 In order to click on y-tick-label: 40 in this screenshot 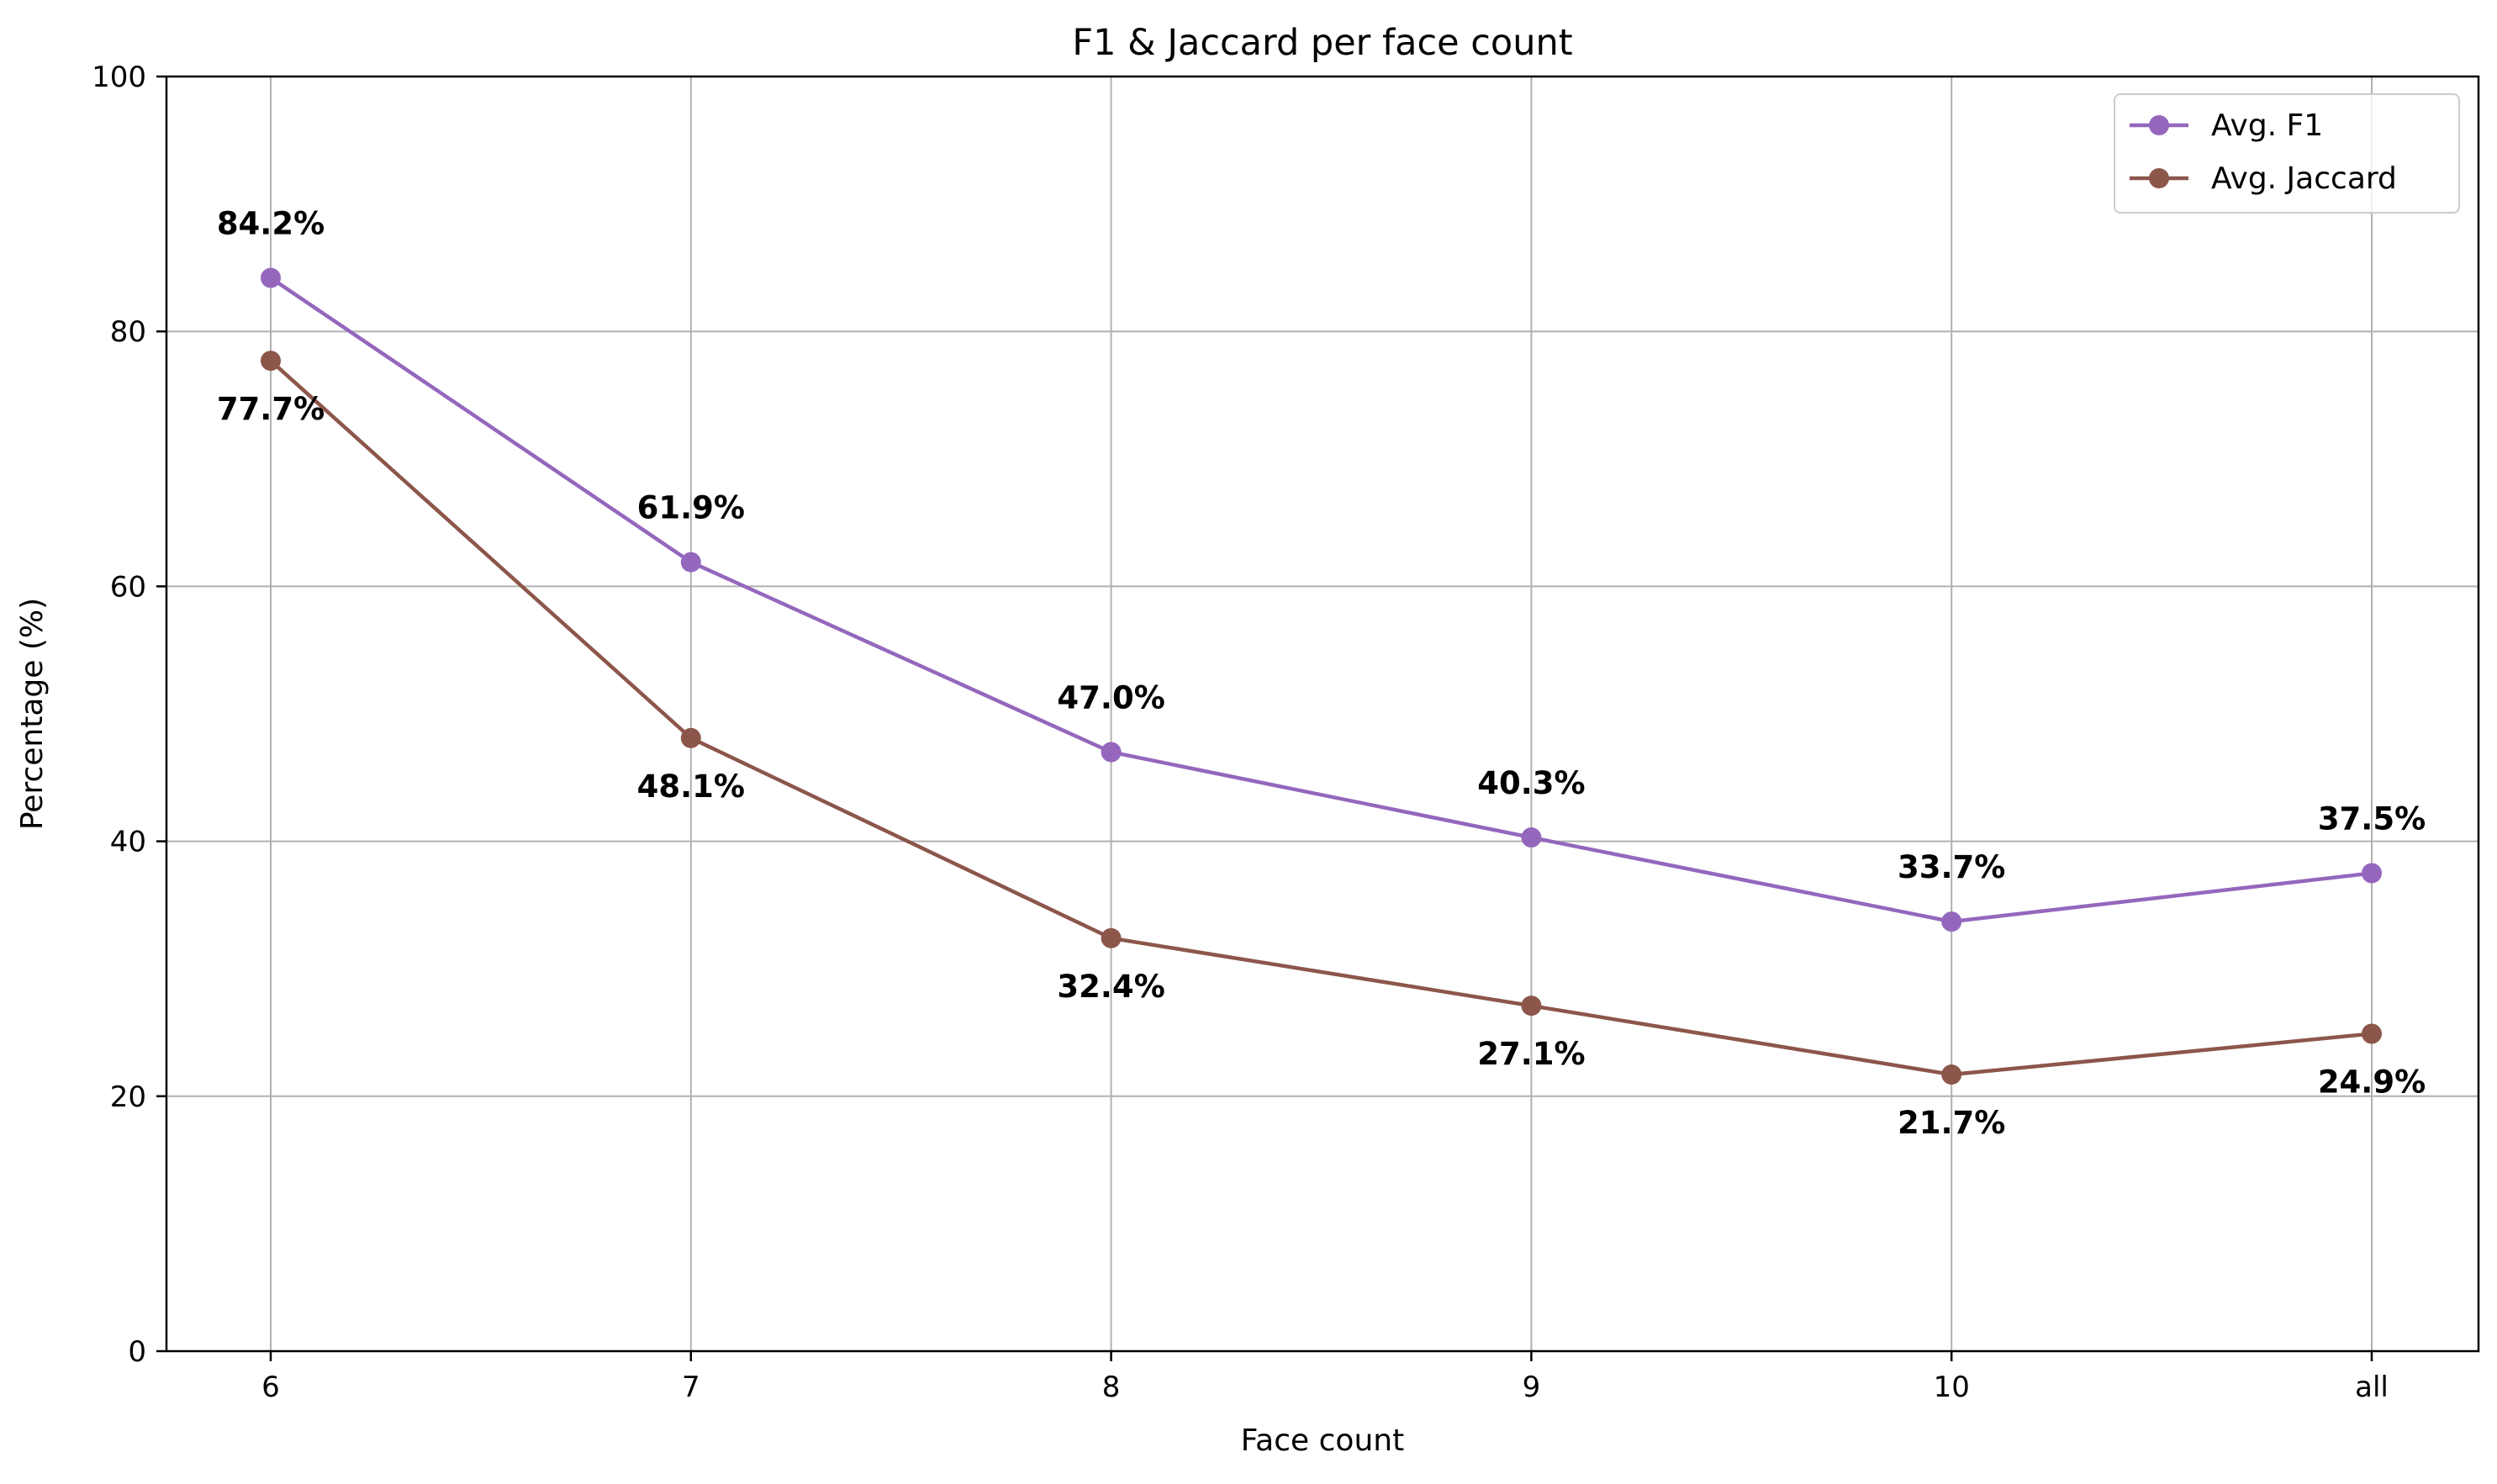, I will do `click(128, 842)`.